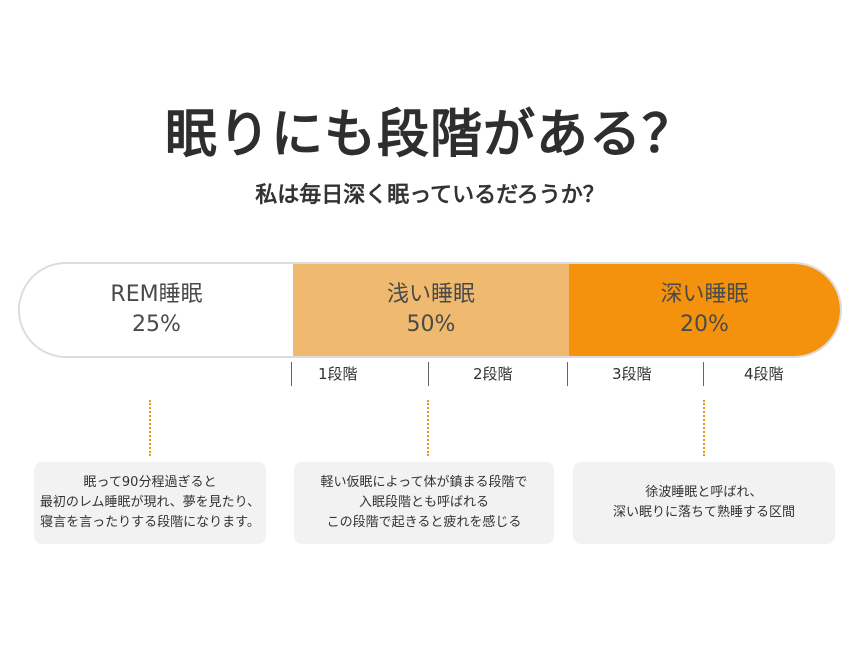 The height and width of the screenshot is (660, 860). Describe the element at coordinates (430, 377) in the screenshot. I see `stage-ticks: 1段階 2段階 3段階 4段階` at that location.